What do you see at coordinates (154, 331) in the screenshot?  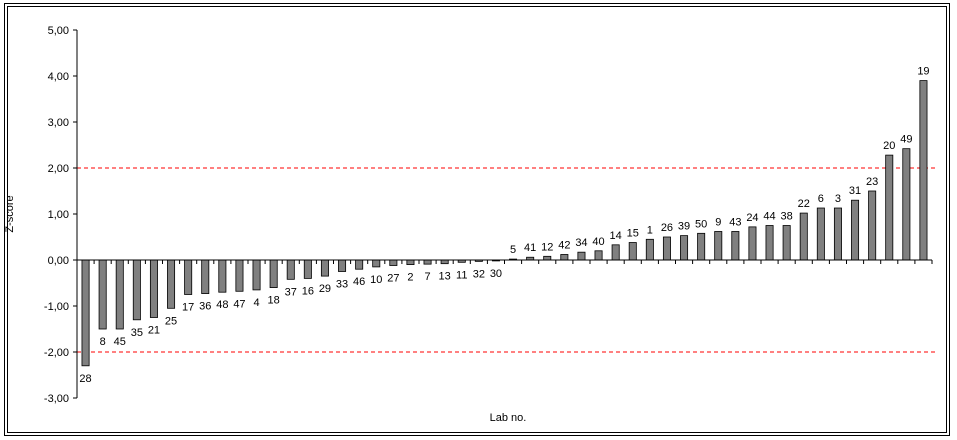 I see `data-label: 21` at bounding box center [154, 331].